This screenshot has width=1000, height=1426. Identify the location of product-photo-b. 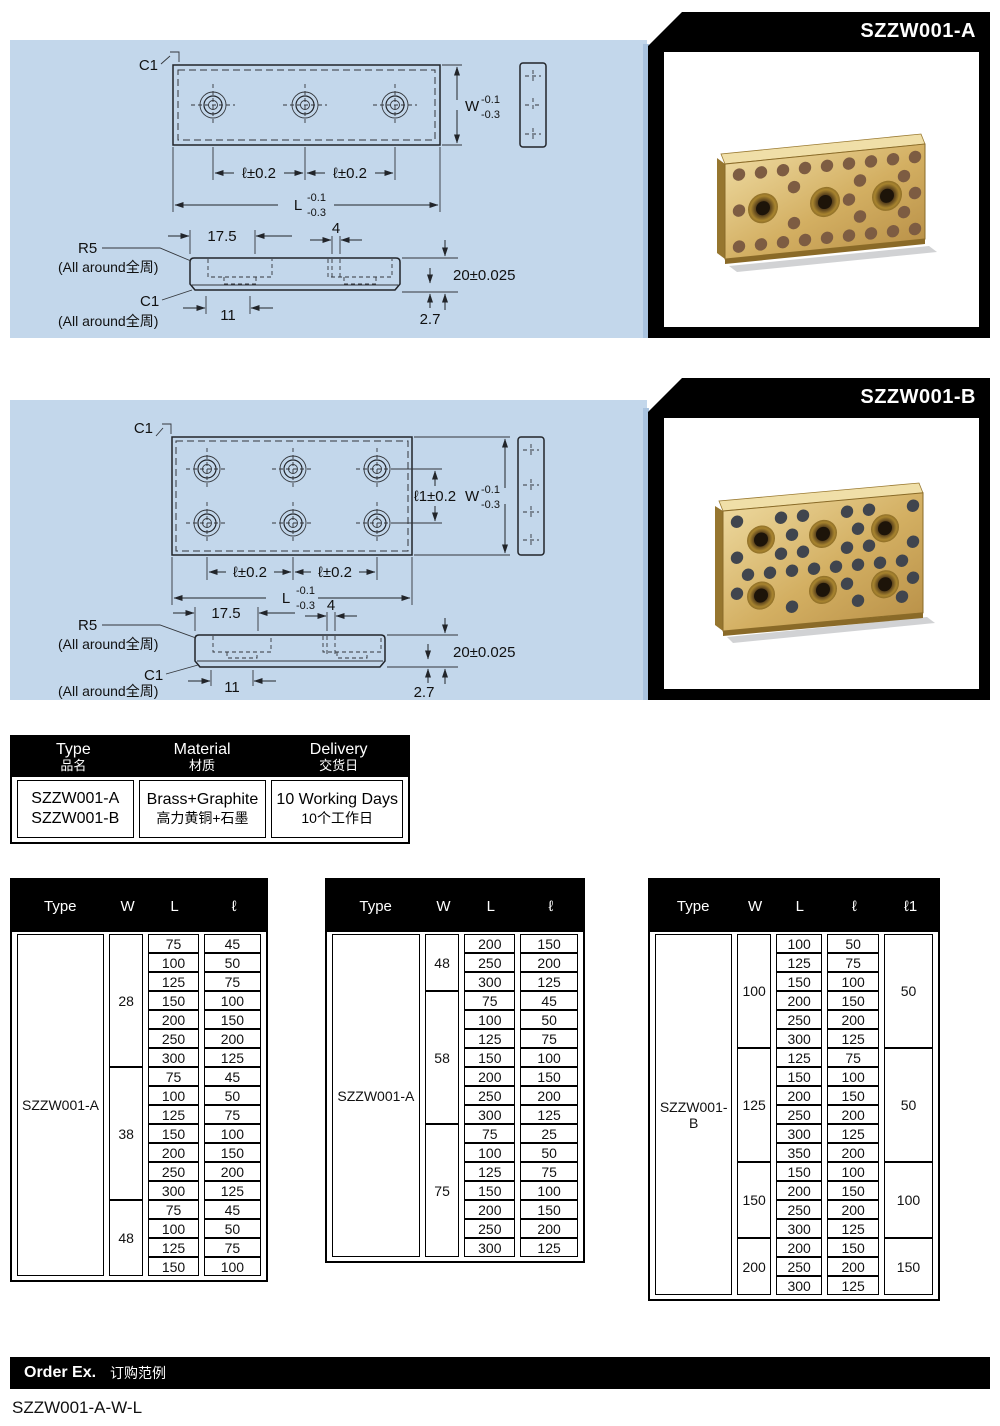
(821, 553).